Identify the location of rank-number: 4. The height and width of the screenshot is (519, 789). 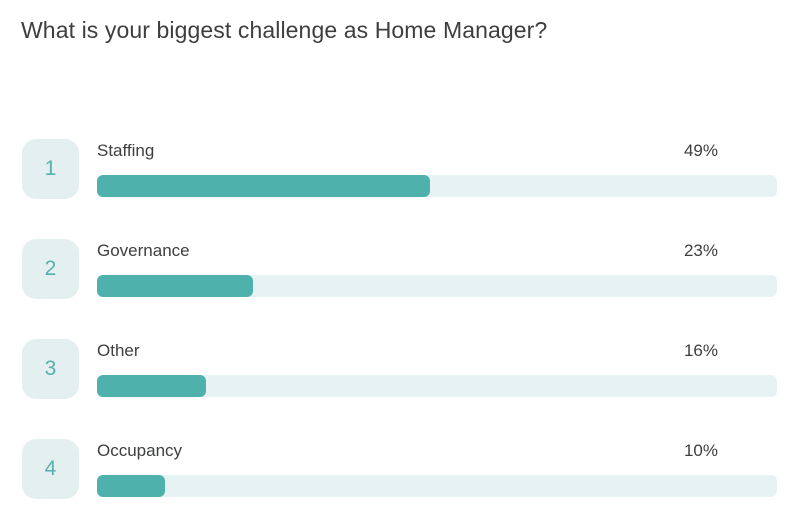
(50, 468).